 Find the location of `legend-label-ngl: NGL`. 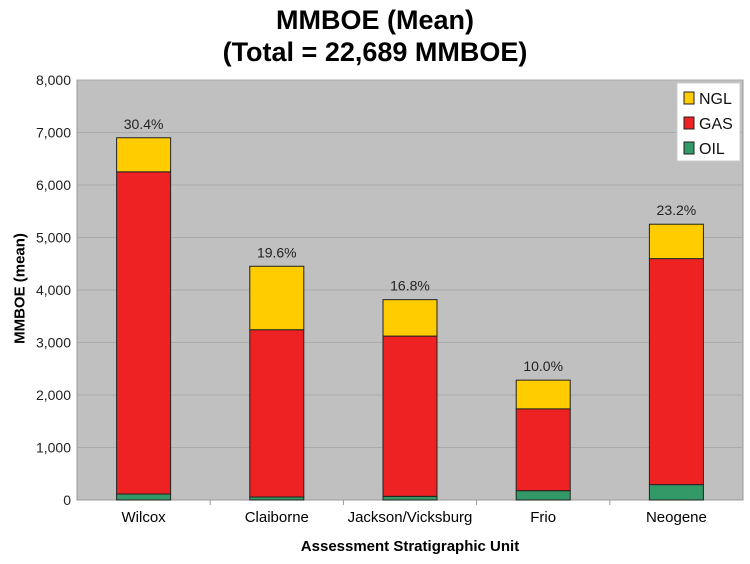

legend-label-ngl: NGL is located at coordinates (715, 99).